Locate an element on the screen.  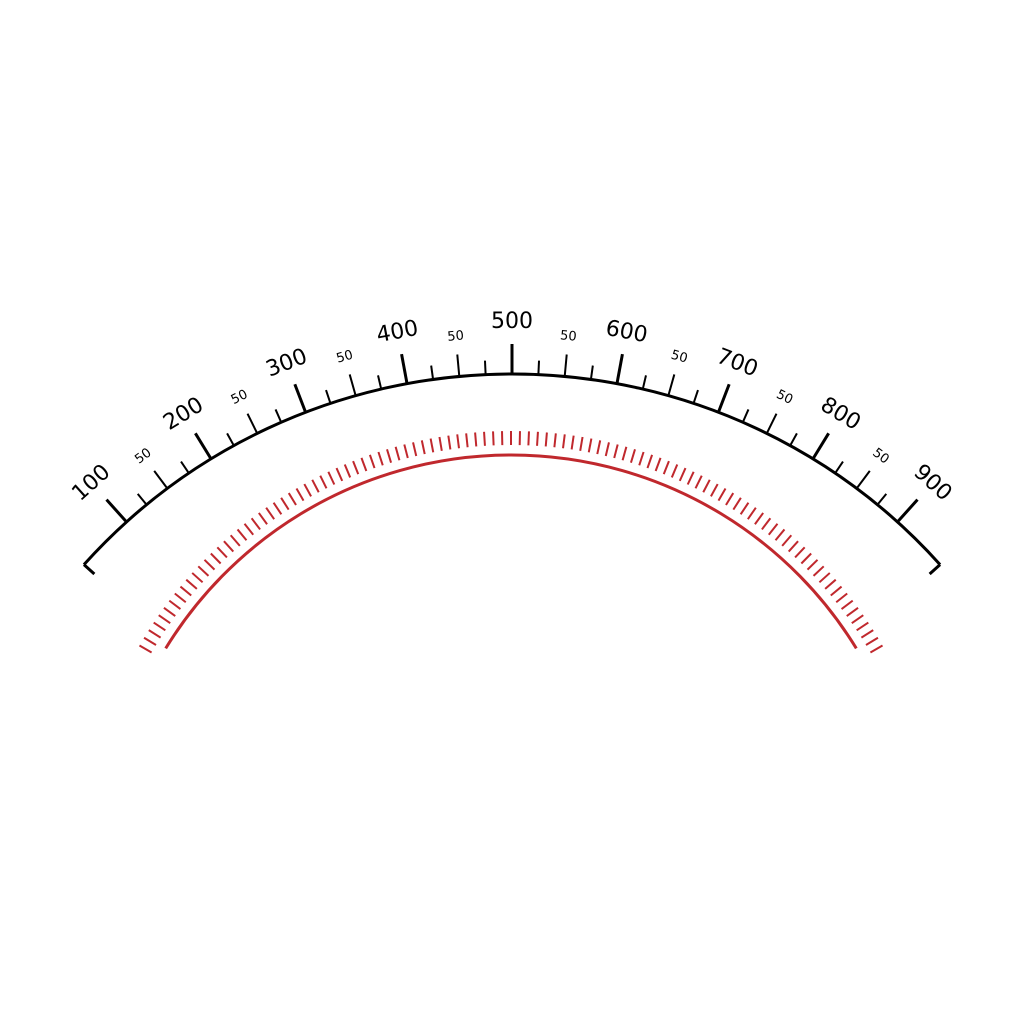
major-label: 500 is located at coordinates (512, 321).